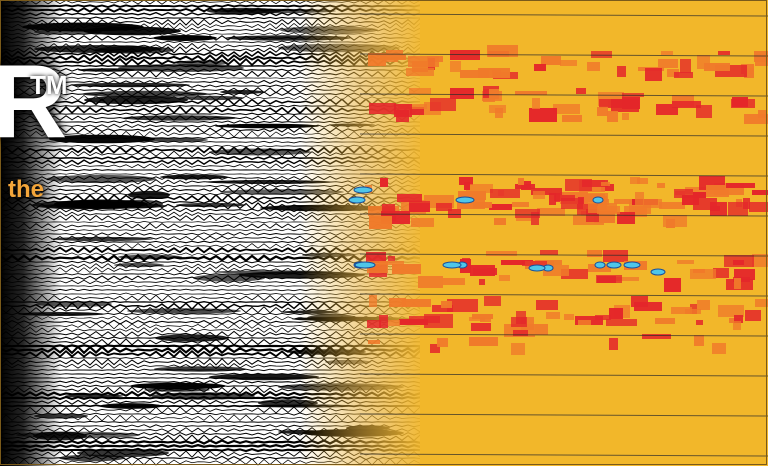 Image resolution: width=768 pixels, height=466 pixels. I want to click on trademark-mark: TM, so click(49, 85).